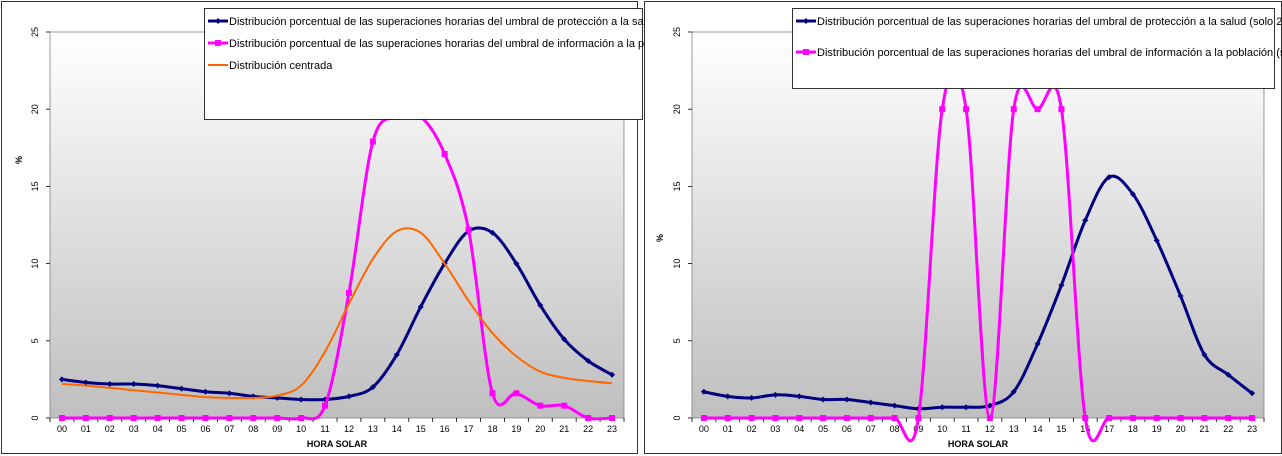 Image resolution: width=1282 pixels, height=456 pixels. Describe the element at coordinates (516, 429) in the screenshot. I see `x-tick-label: 19` at that location.